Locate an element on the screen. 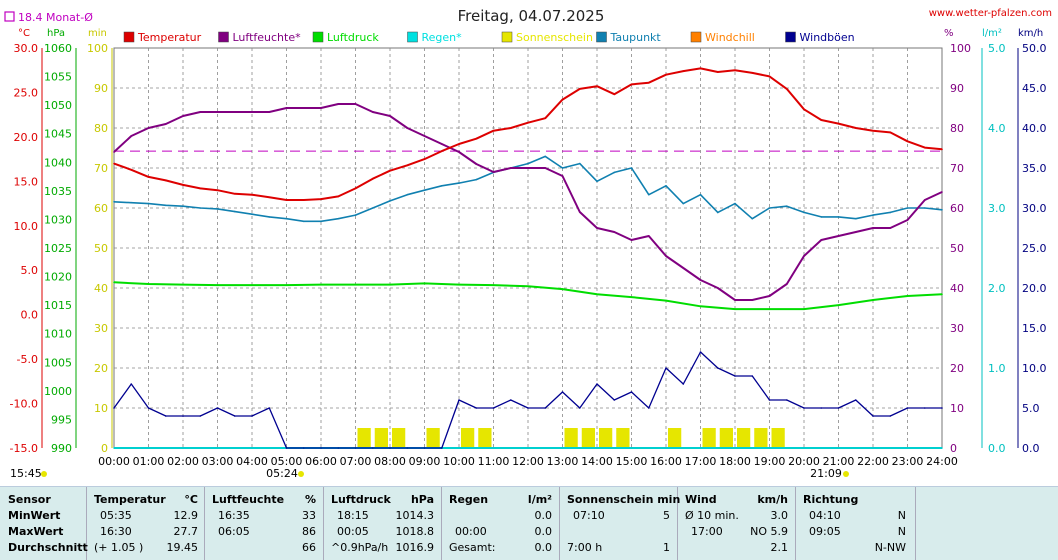  time-tick-label: 12:00 is located at coordinates (528, 461).